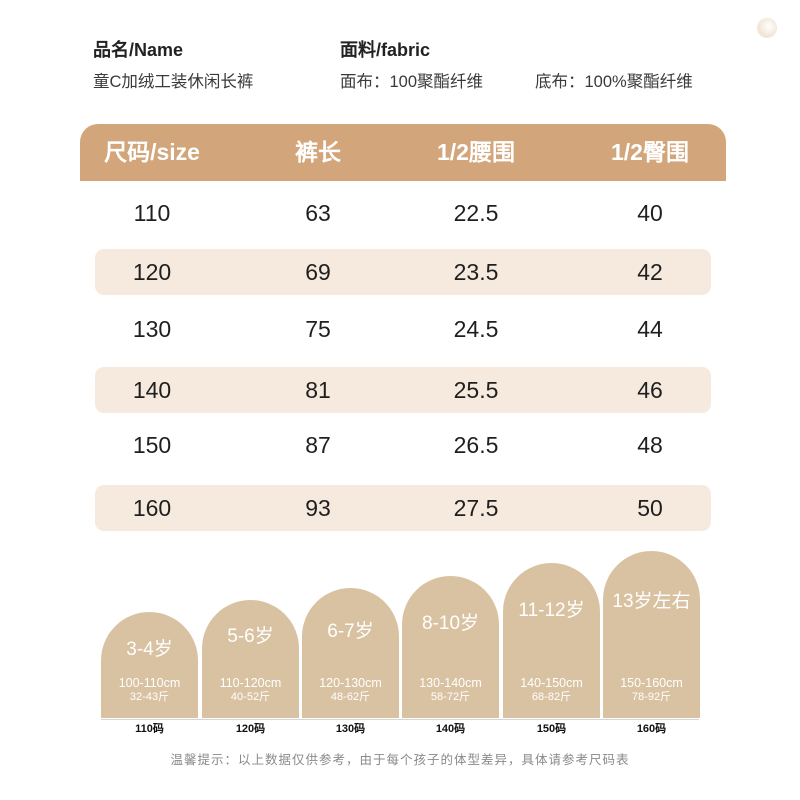 The image size is (800, 800). Describe the element at coordinates (412, 82) in the screenshot. I see `fabric-face: 面布：100聚酯纤维` at that location.